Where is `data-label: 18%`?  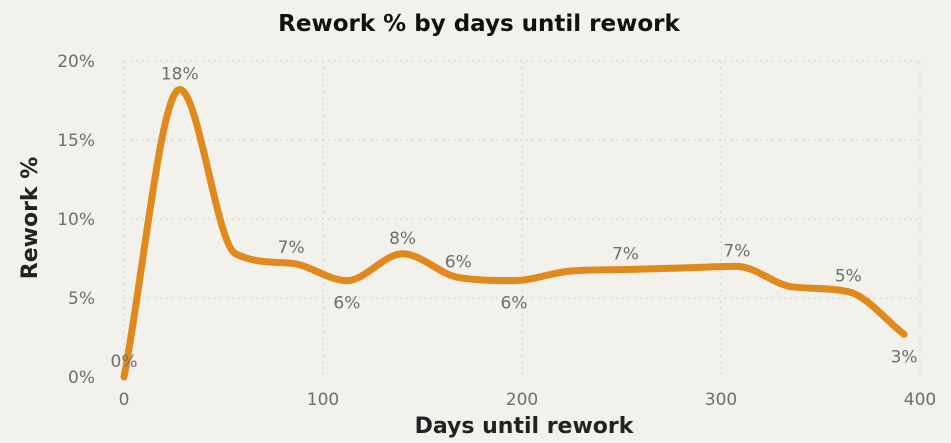 data-label: 18% is located at coordinates (180, 74).